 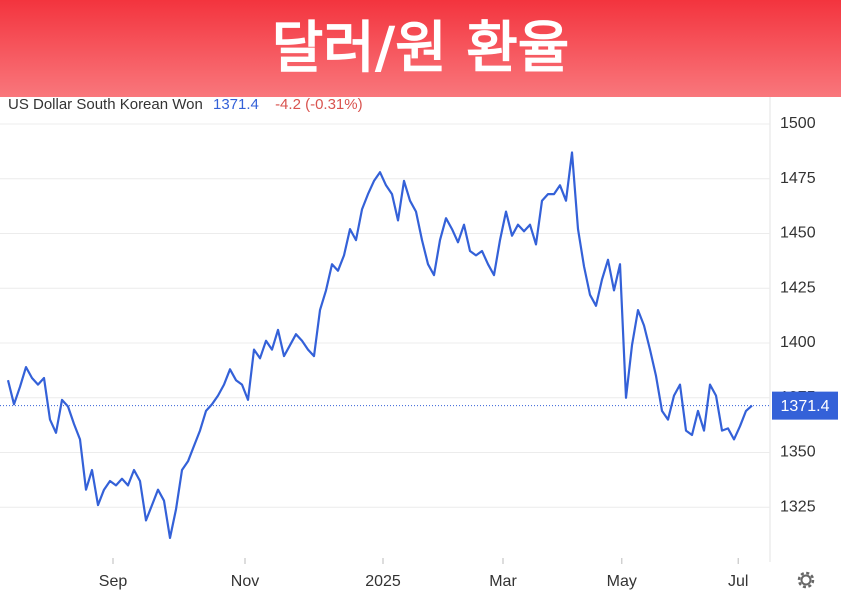 I want to click on x-tick-label: Jul, so click(x=738, y=581).